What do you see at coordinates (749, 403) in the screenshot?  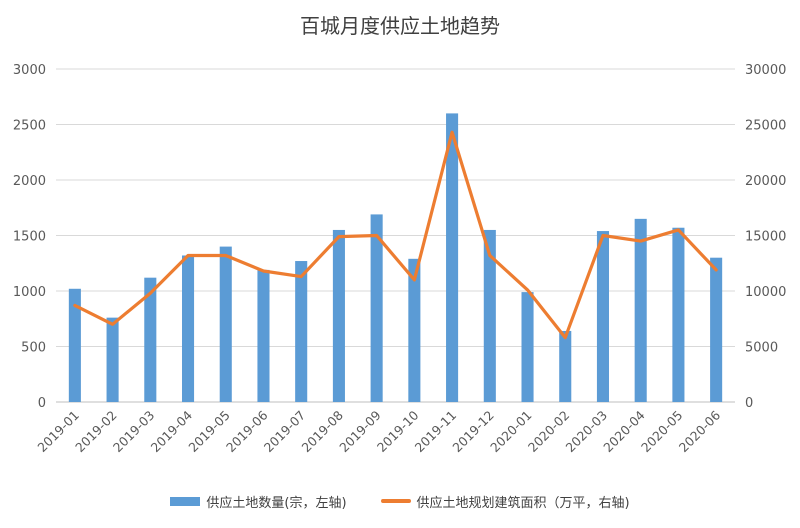 I see `y-right-tick-label: 0` at bounding box center [749, 403].